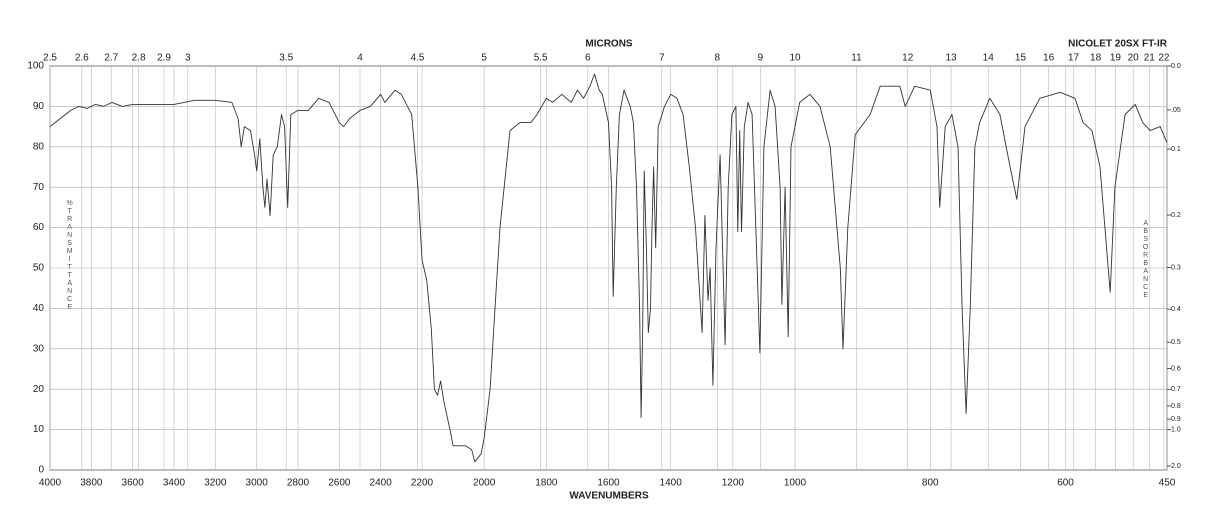 The image size is (1218, 528). What do you see at coordinates (1134, 58) in the screenshot?
I see `x2-tick-label: 20` at bounding box center [1134, 58].